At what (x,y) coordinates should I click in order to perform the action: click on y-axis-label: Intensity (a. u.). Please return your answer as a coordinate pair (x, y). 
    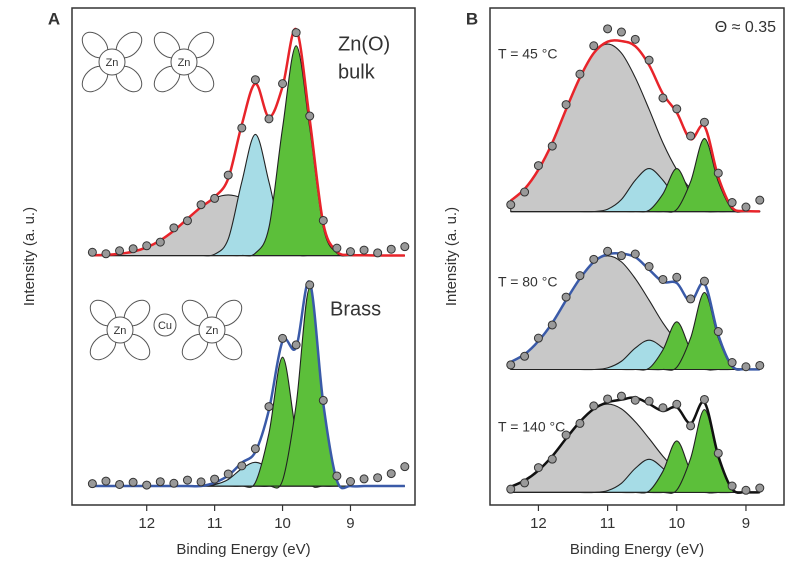
    Looking at the image, I should click on (29, 256).